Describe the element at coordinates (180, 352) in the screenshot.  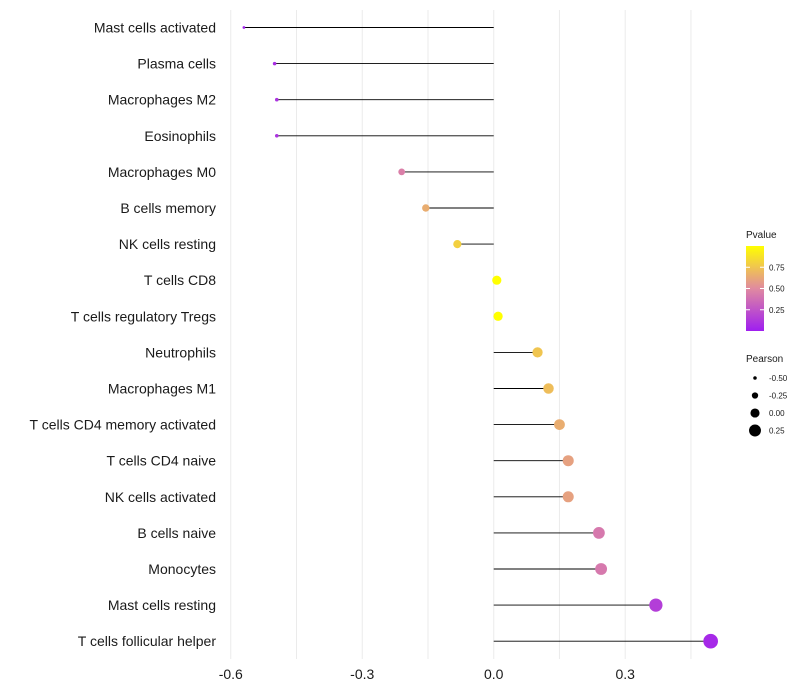
I see `category-label: Neutrophils` at that location.